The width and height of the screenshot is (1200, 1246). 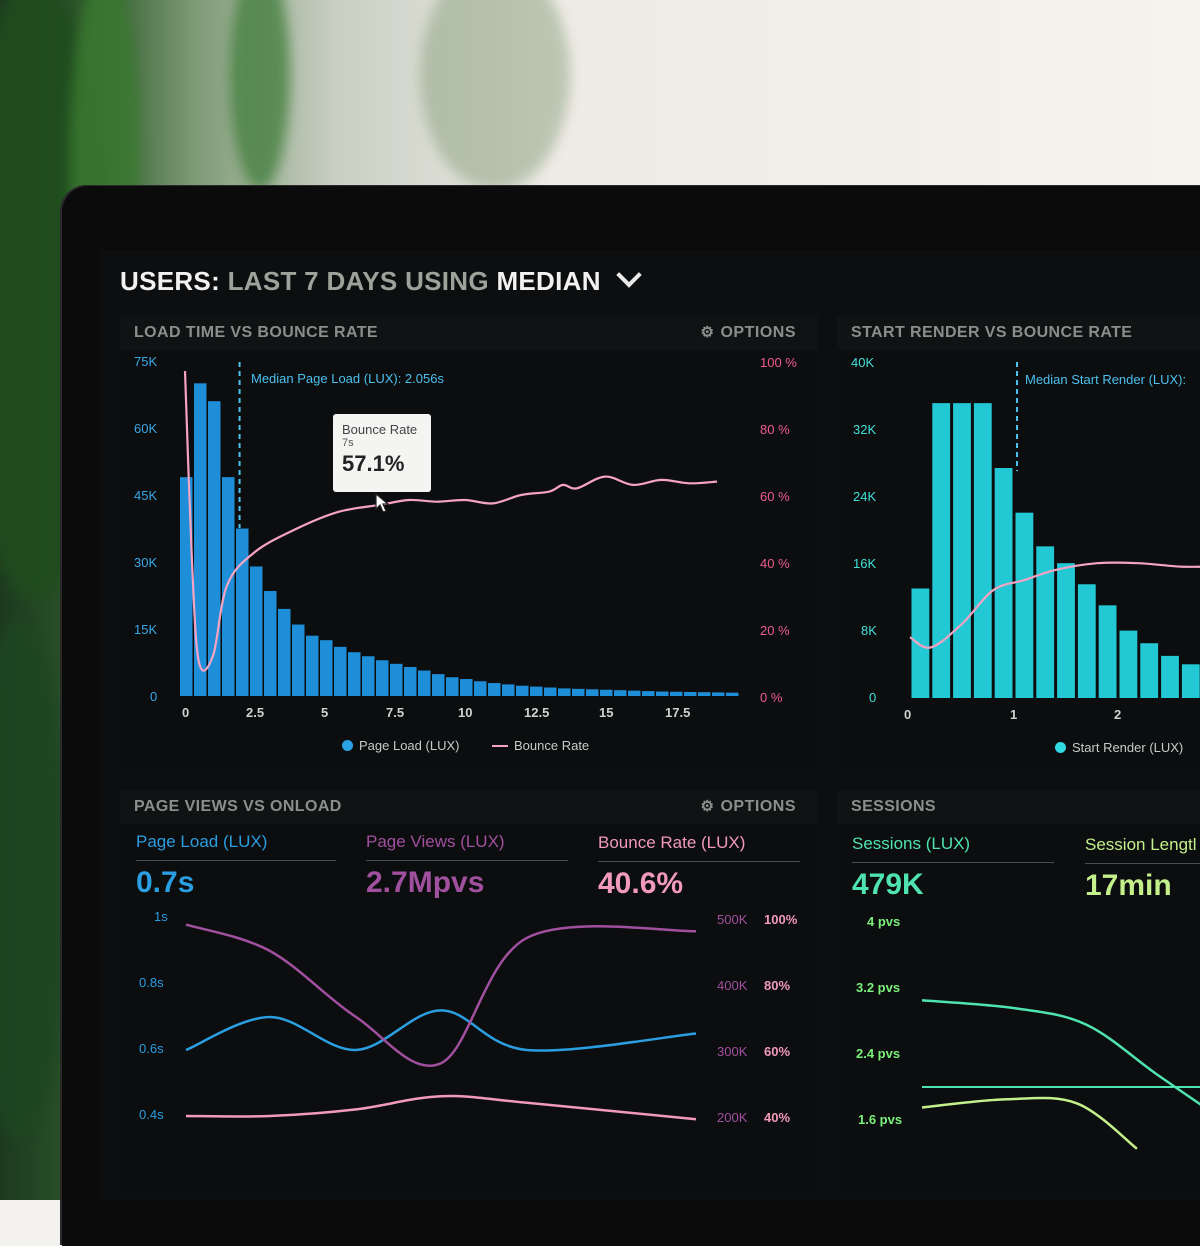 I want to click on metric-value-page-views: 2.7Mpvs, so click(x=425, y=882).